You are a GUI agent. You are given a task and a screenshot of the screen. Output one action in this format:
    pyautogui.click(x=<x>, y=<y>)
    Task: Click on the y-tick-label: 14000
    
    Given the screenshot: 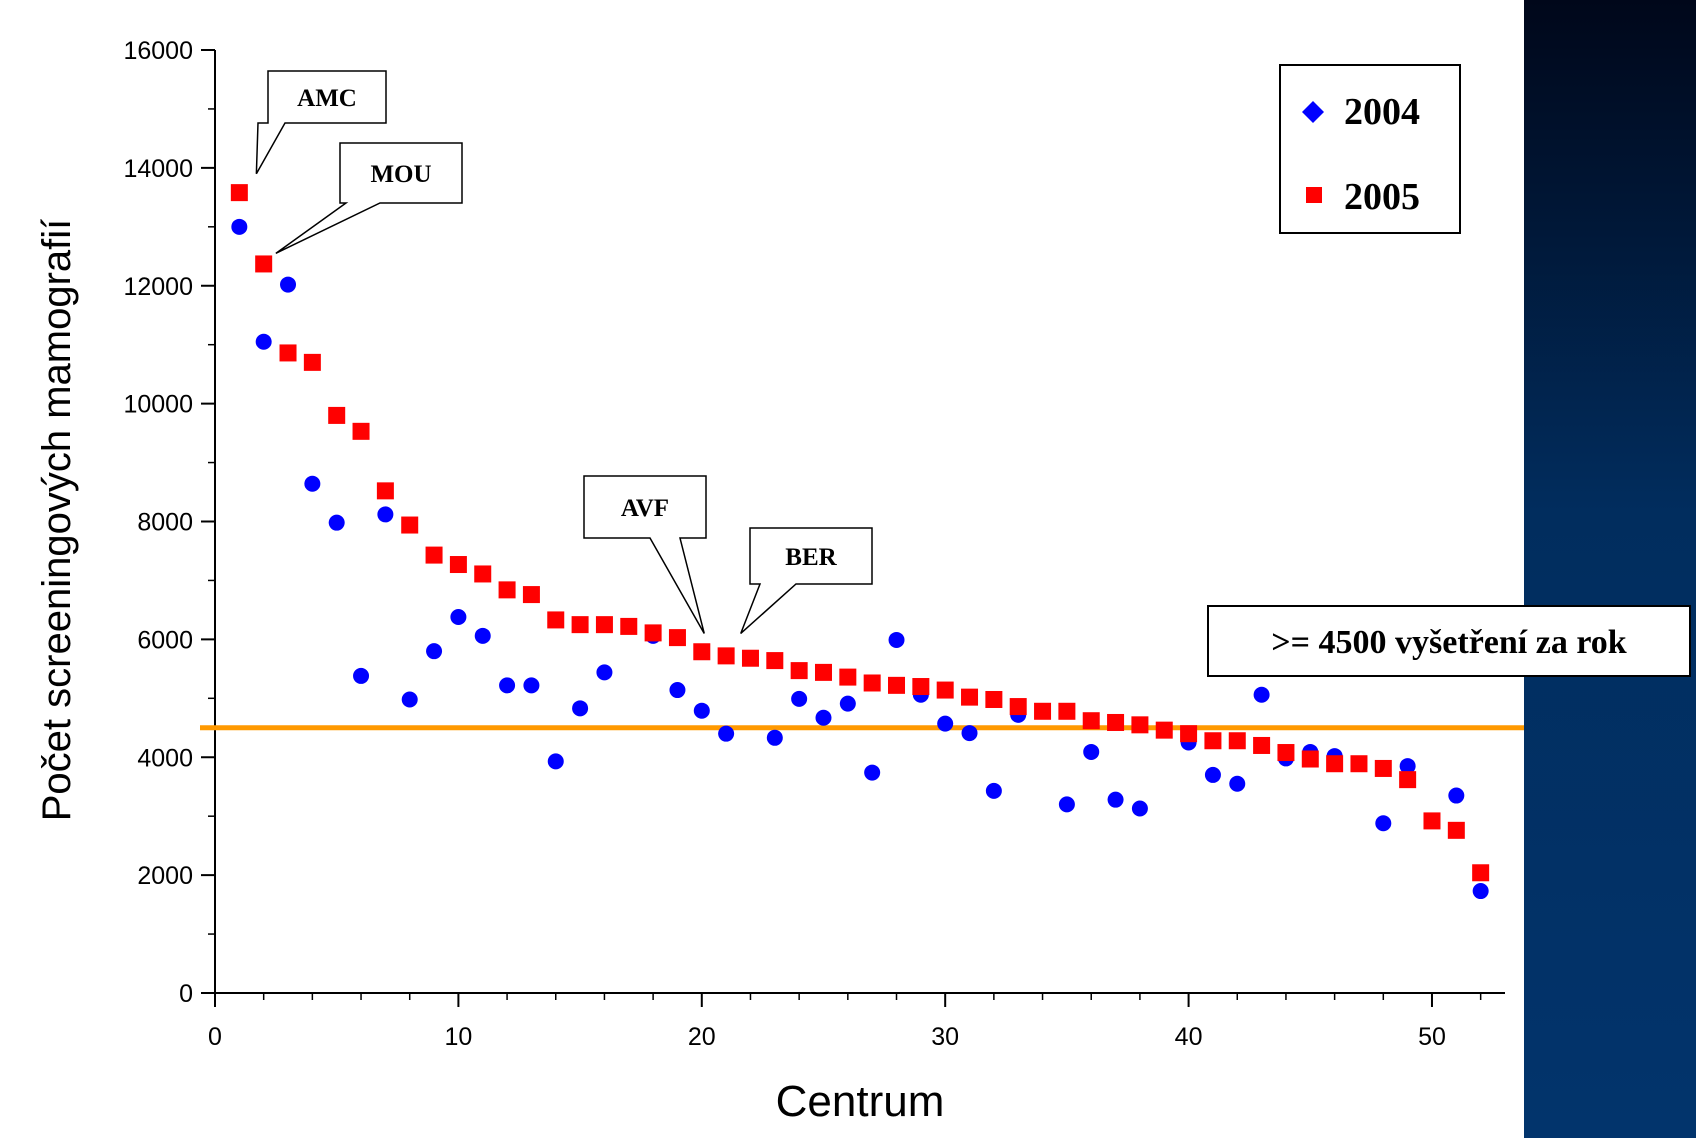 What is the action you would take?
    pyautogui.click(x=158, y=169)
    